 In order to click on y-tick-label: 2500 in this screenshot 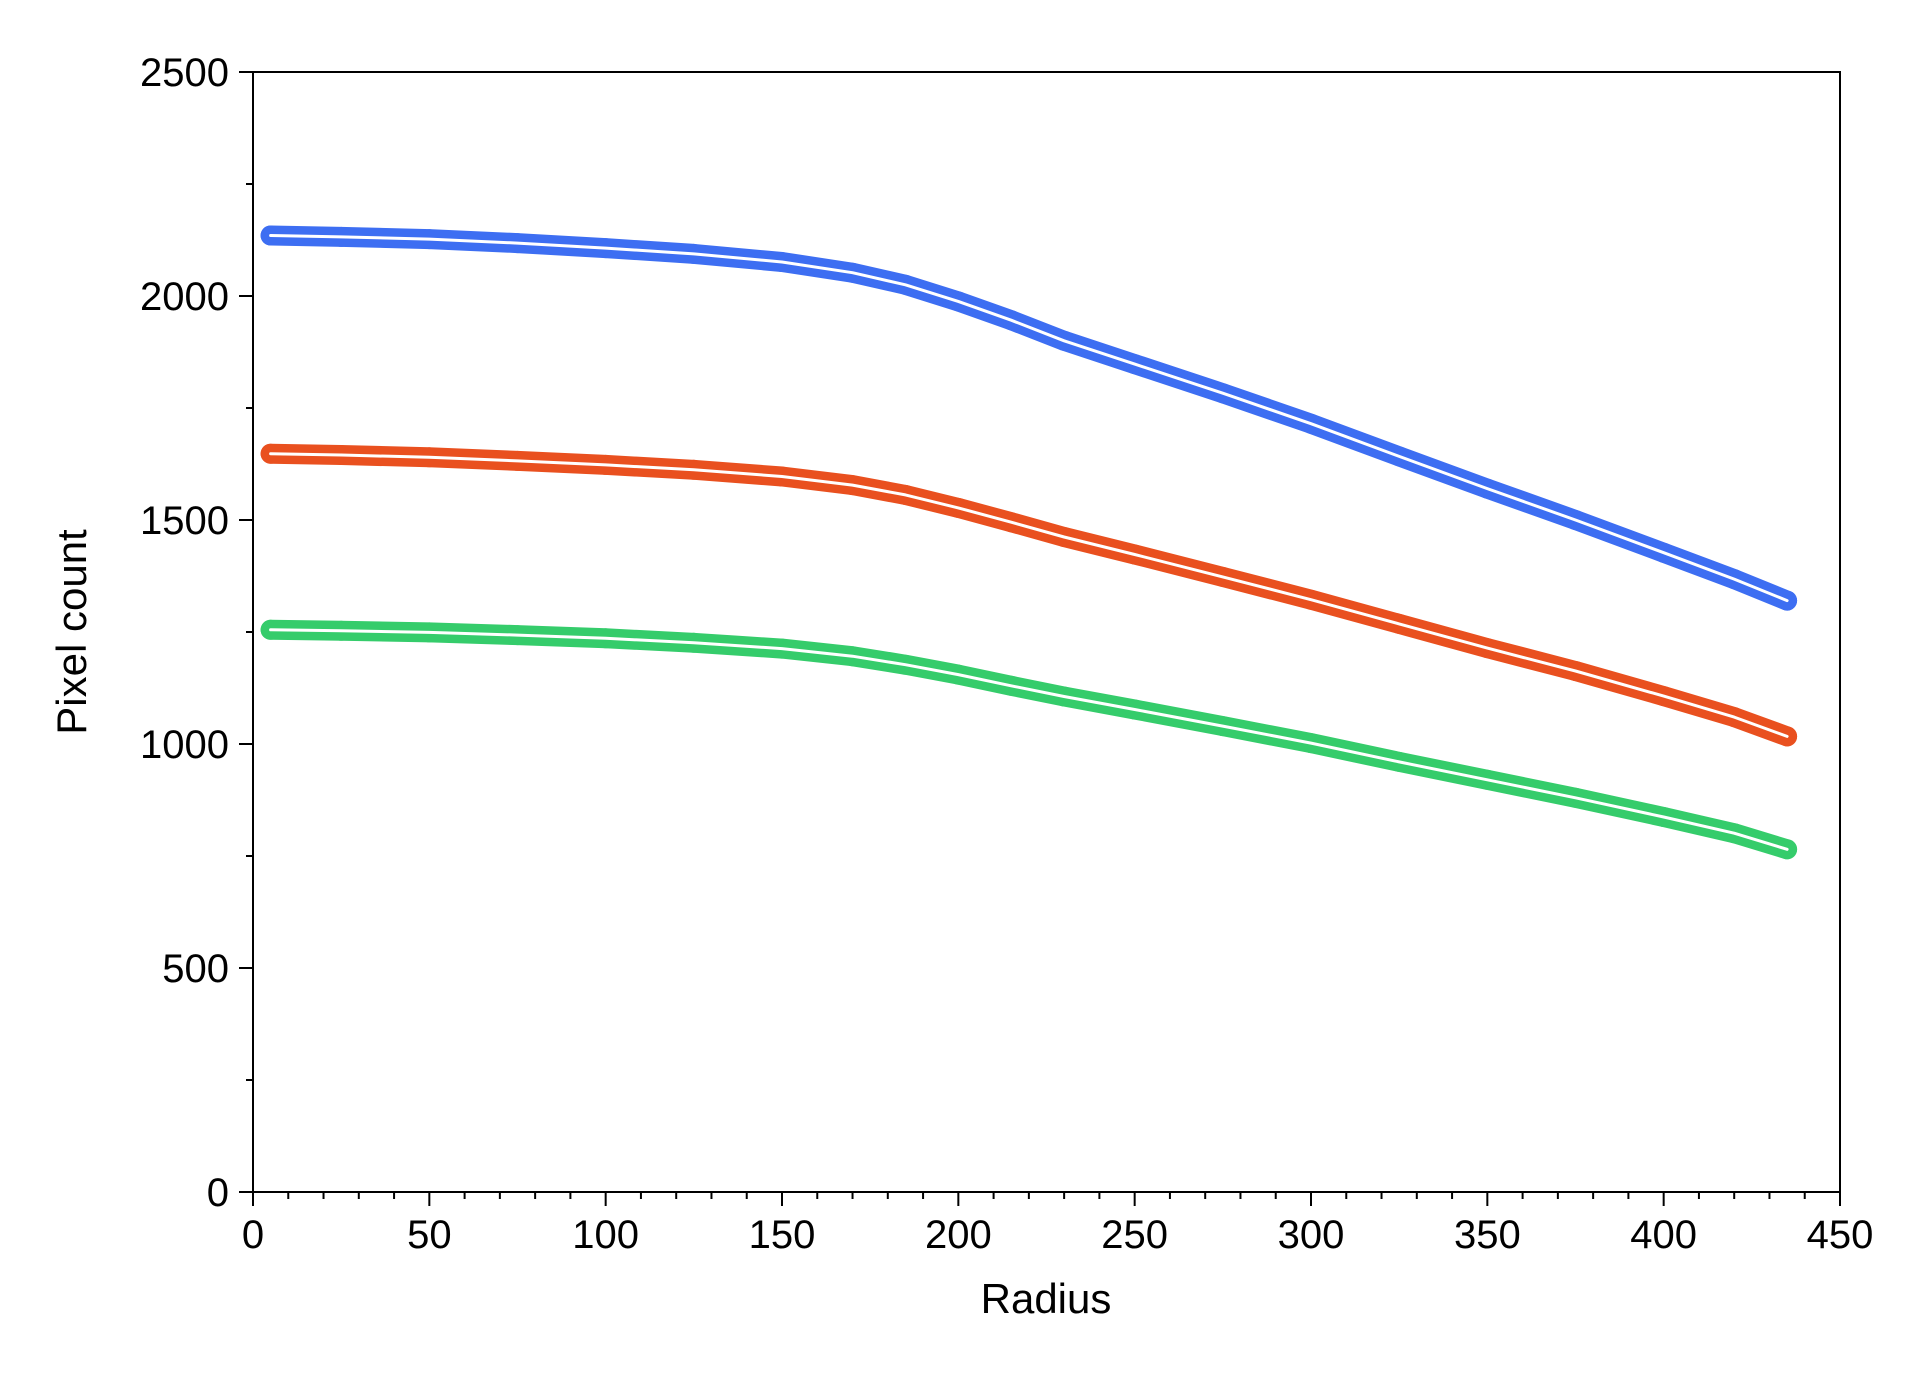, I will do `click(184, 73)`.